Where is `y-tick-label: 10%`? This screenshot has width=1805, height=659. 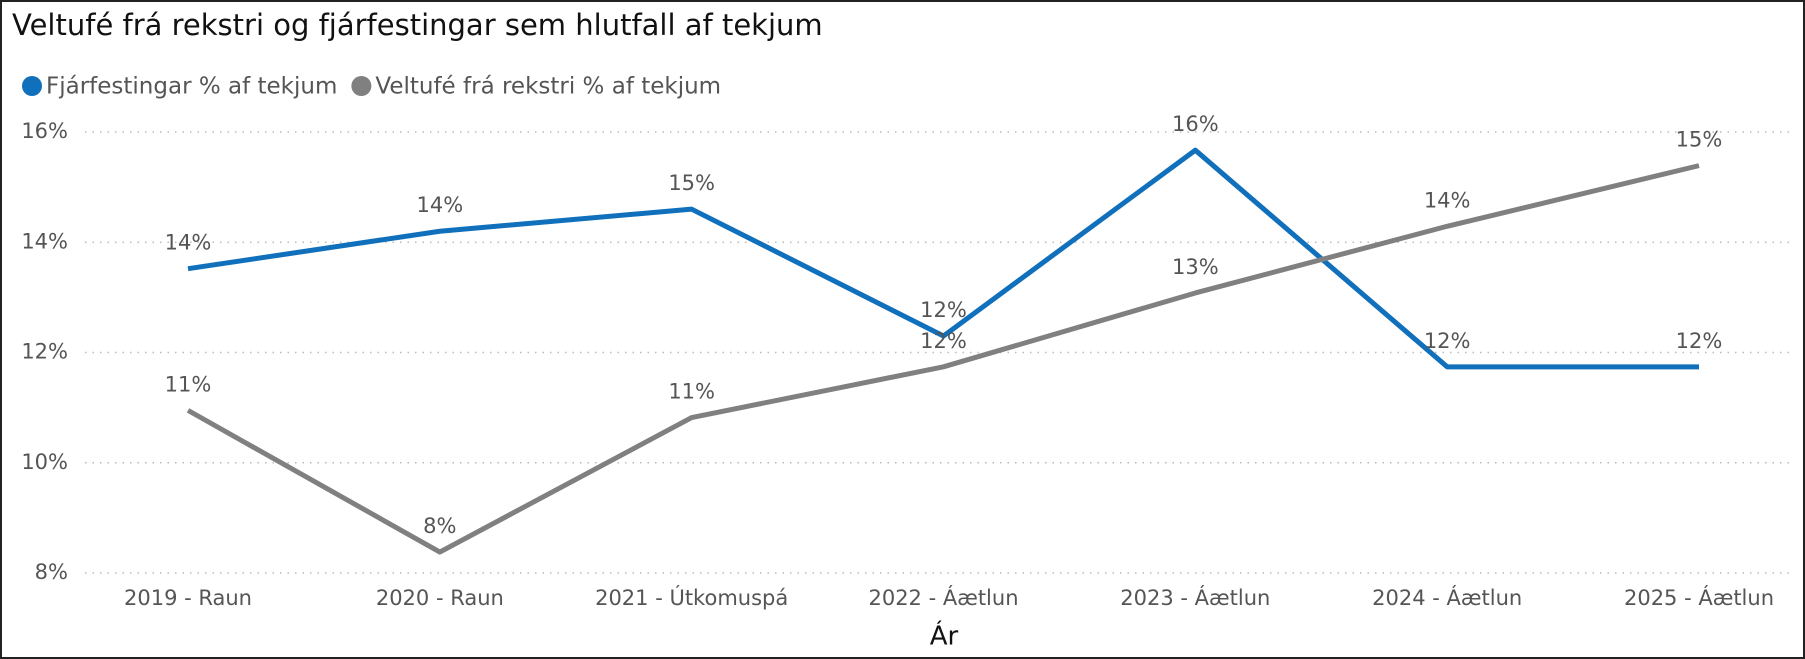 y-tick-label: 10% is located at coordinates (44, 462).